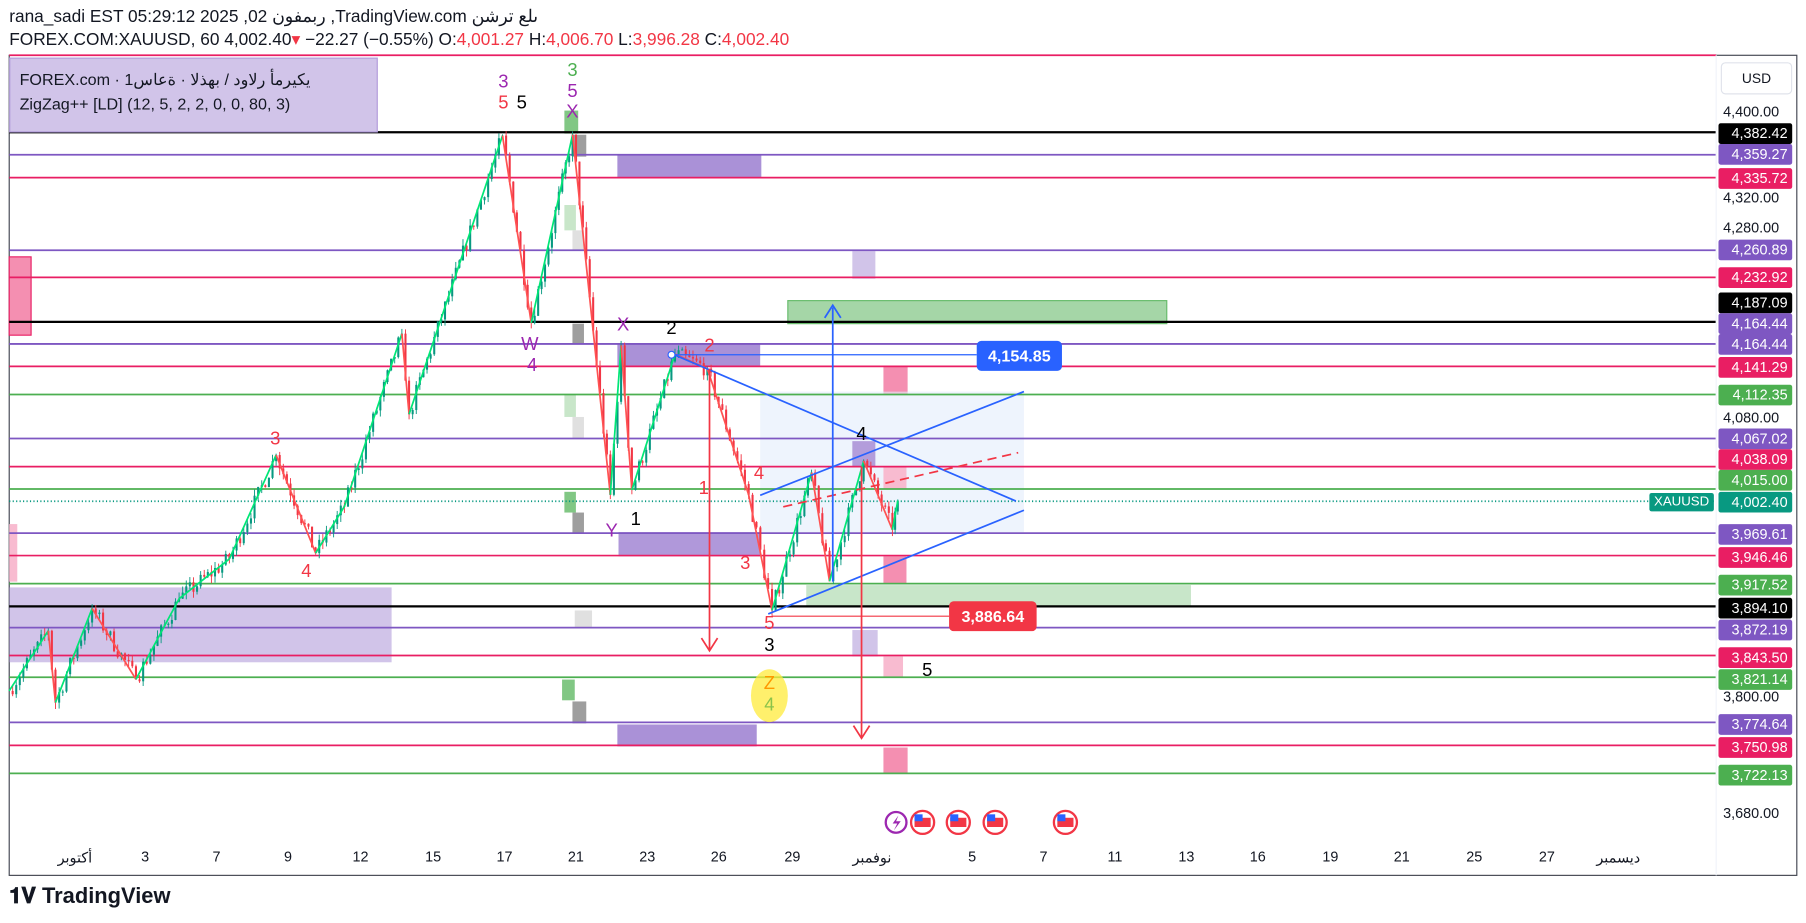  I want to click on level-price-label: 3,969.61, so click(1755, 534).